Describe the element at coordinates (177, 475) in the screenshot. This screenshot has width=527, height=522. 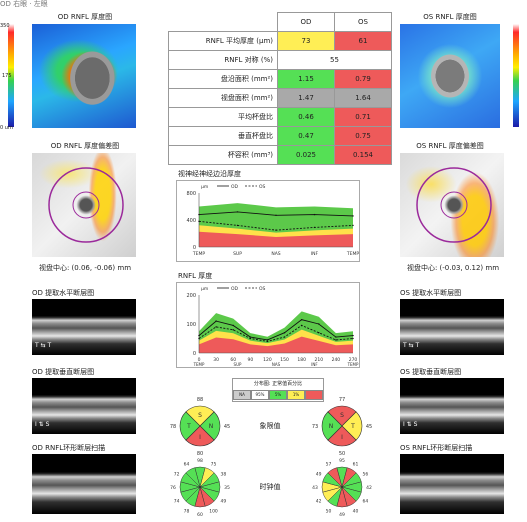
I see `clock-value: 72` at that location.